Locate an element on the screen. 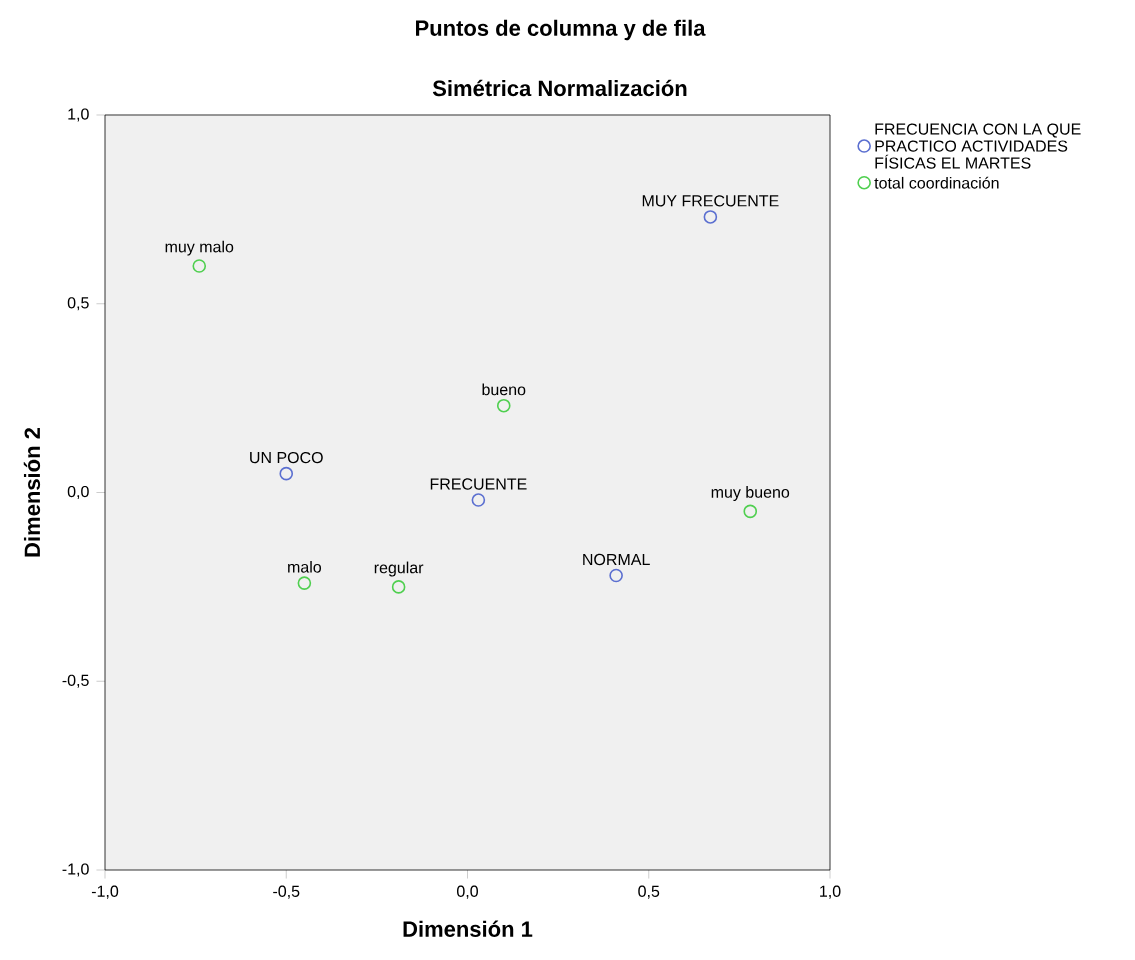 The image size is (1135, 960). legend-label: total coordinación is located at coordinates (936, 182).